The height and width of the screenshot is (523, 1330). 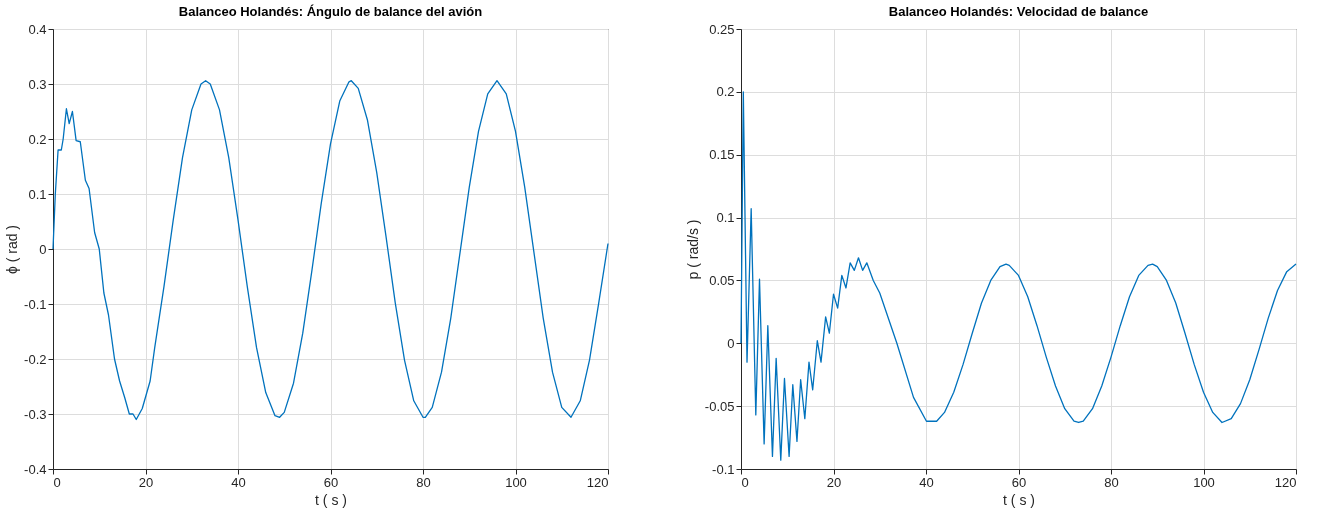 What do you see at coordinates (330, 11) in the screenshot?
I see `chart-title: Balanceo Holandés: Ángulo de balance del avión` at bounding box center [330, 11].